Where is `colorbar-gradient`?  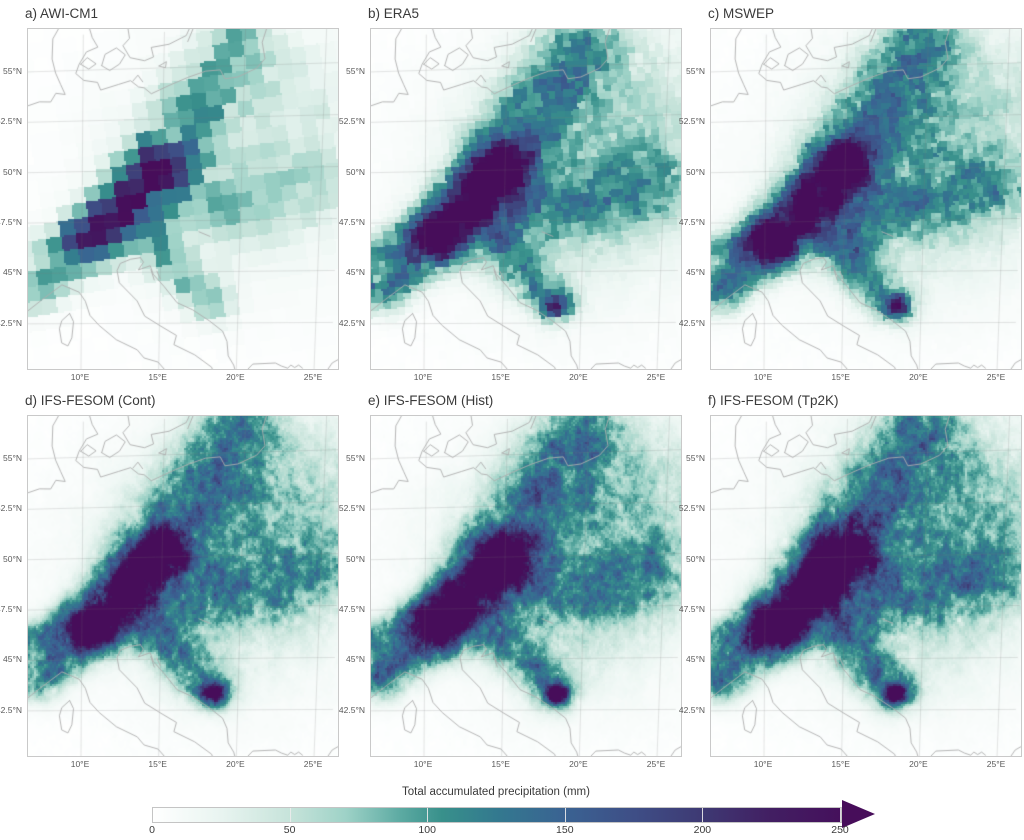 colorbar-gradient is located at coordinates (497, 815).